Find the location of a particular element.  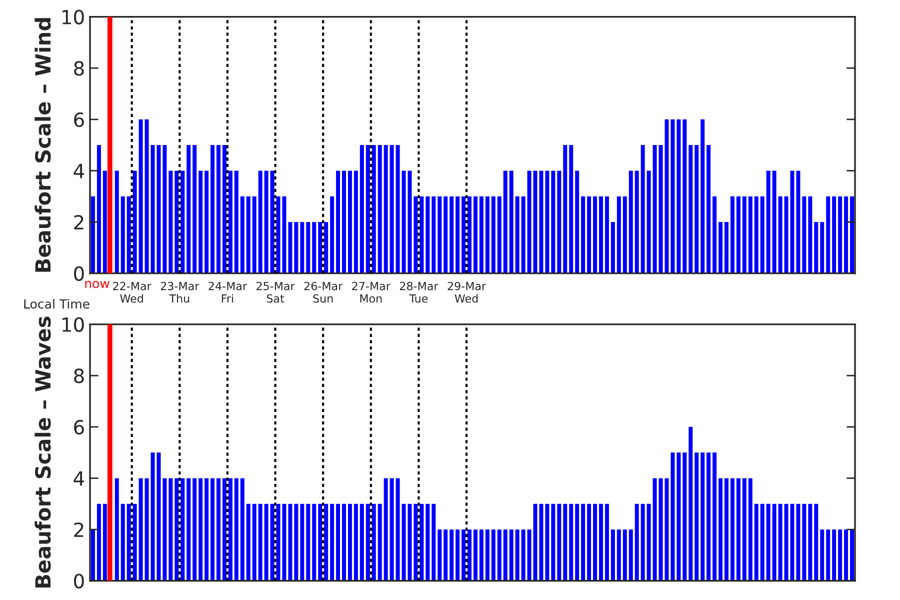

y-tick-label: 8 is located at coordinates (79, 68).